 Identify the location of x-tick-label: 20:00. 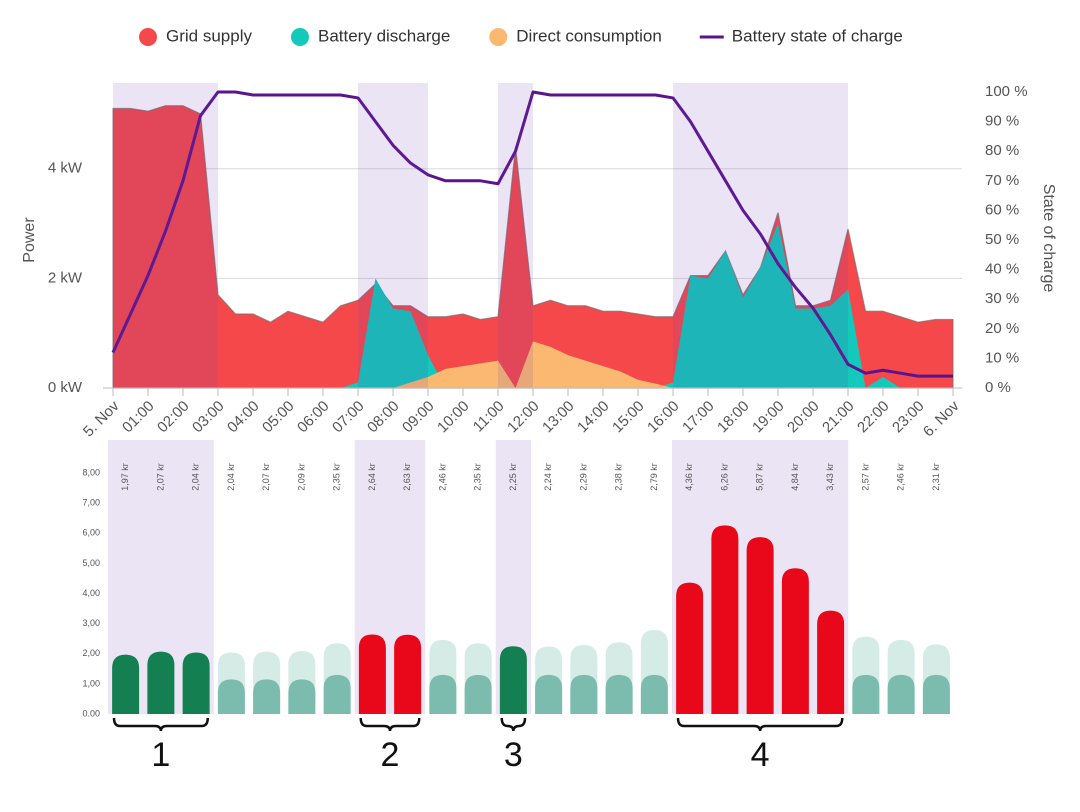
(803, 417).